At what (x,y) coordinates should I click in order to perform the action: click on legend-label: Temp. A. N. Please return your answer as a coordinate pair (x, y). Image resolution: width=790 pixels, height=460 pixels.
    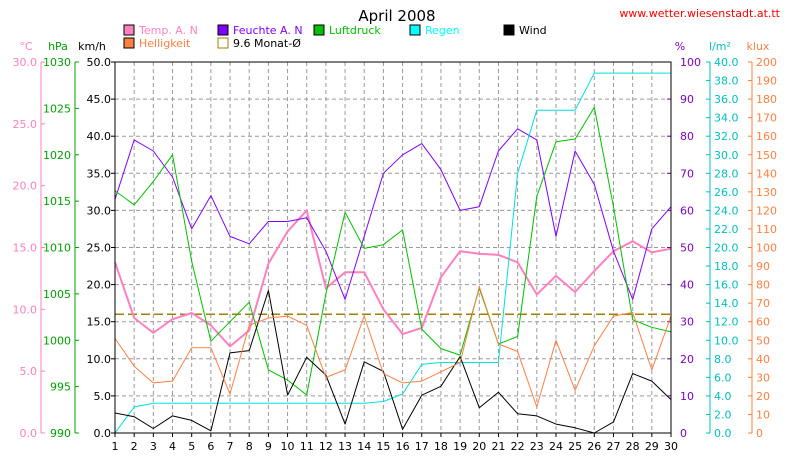
    Looking at the image, I should click on (168, 30).